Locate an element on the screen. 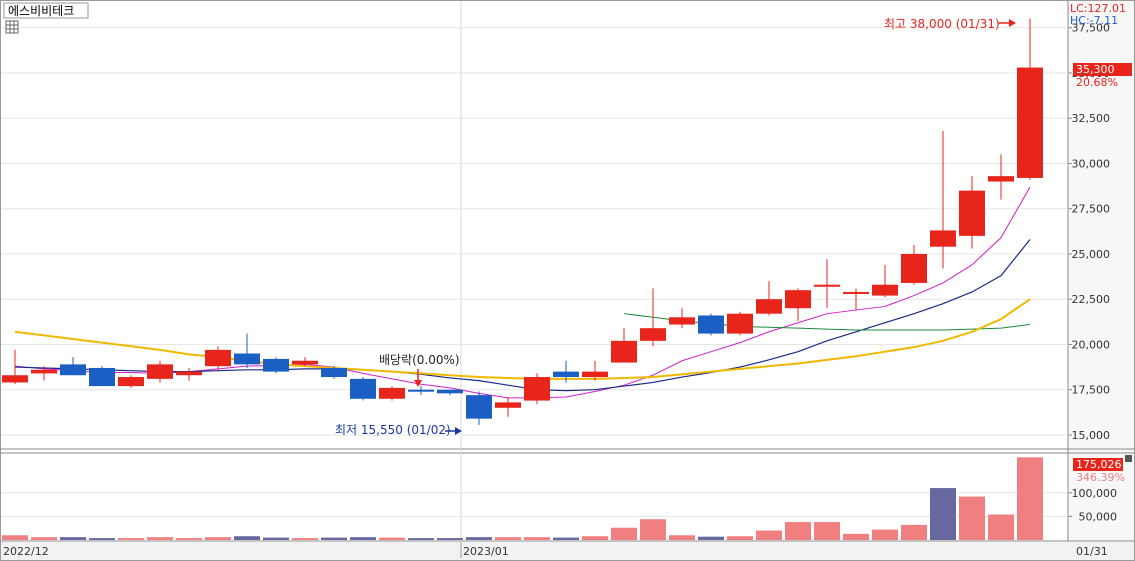 This screenshot has width=1135, height=561. volume-bars is located at coordinates (522, 498).